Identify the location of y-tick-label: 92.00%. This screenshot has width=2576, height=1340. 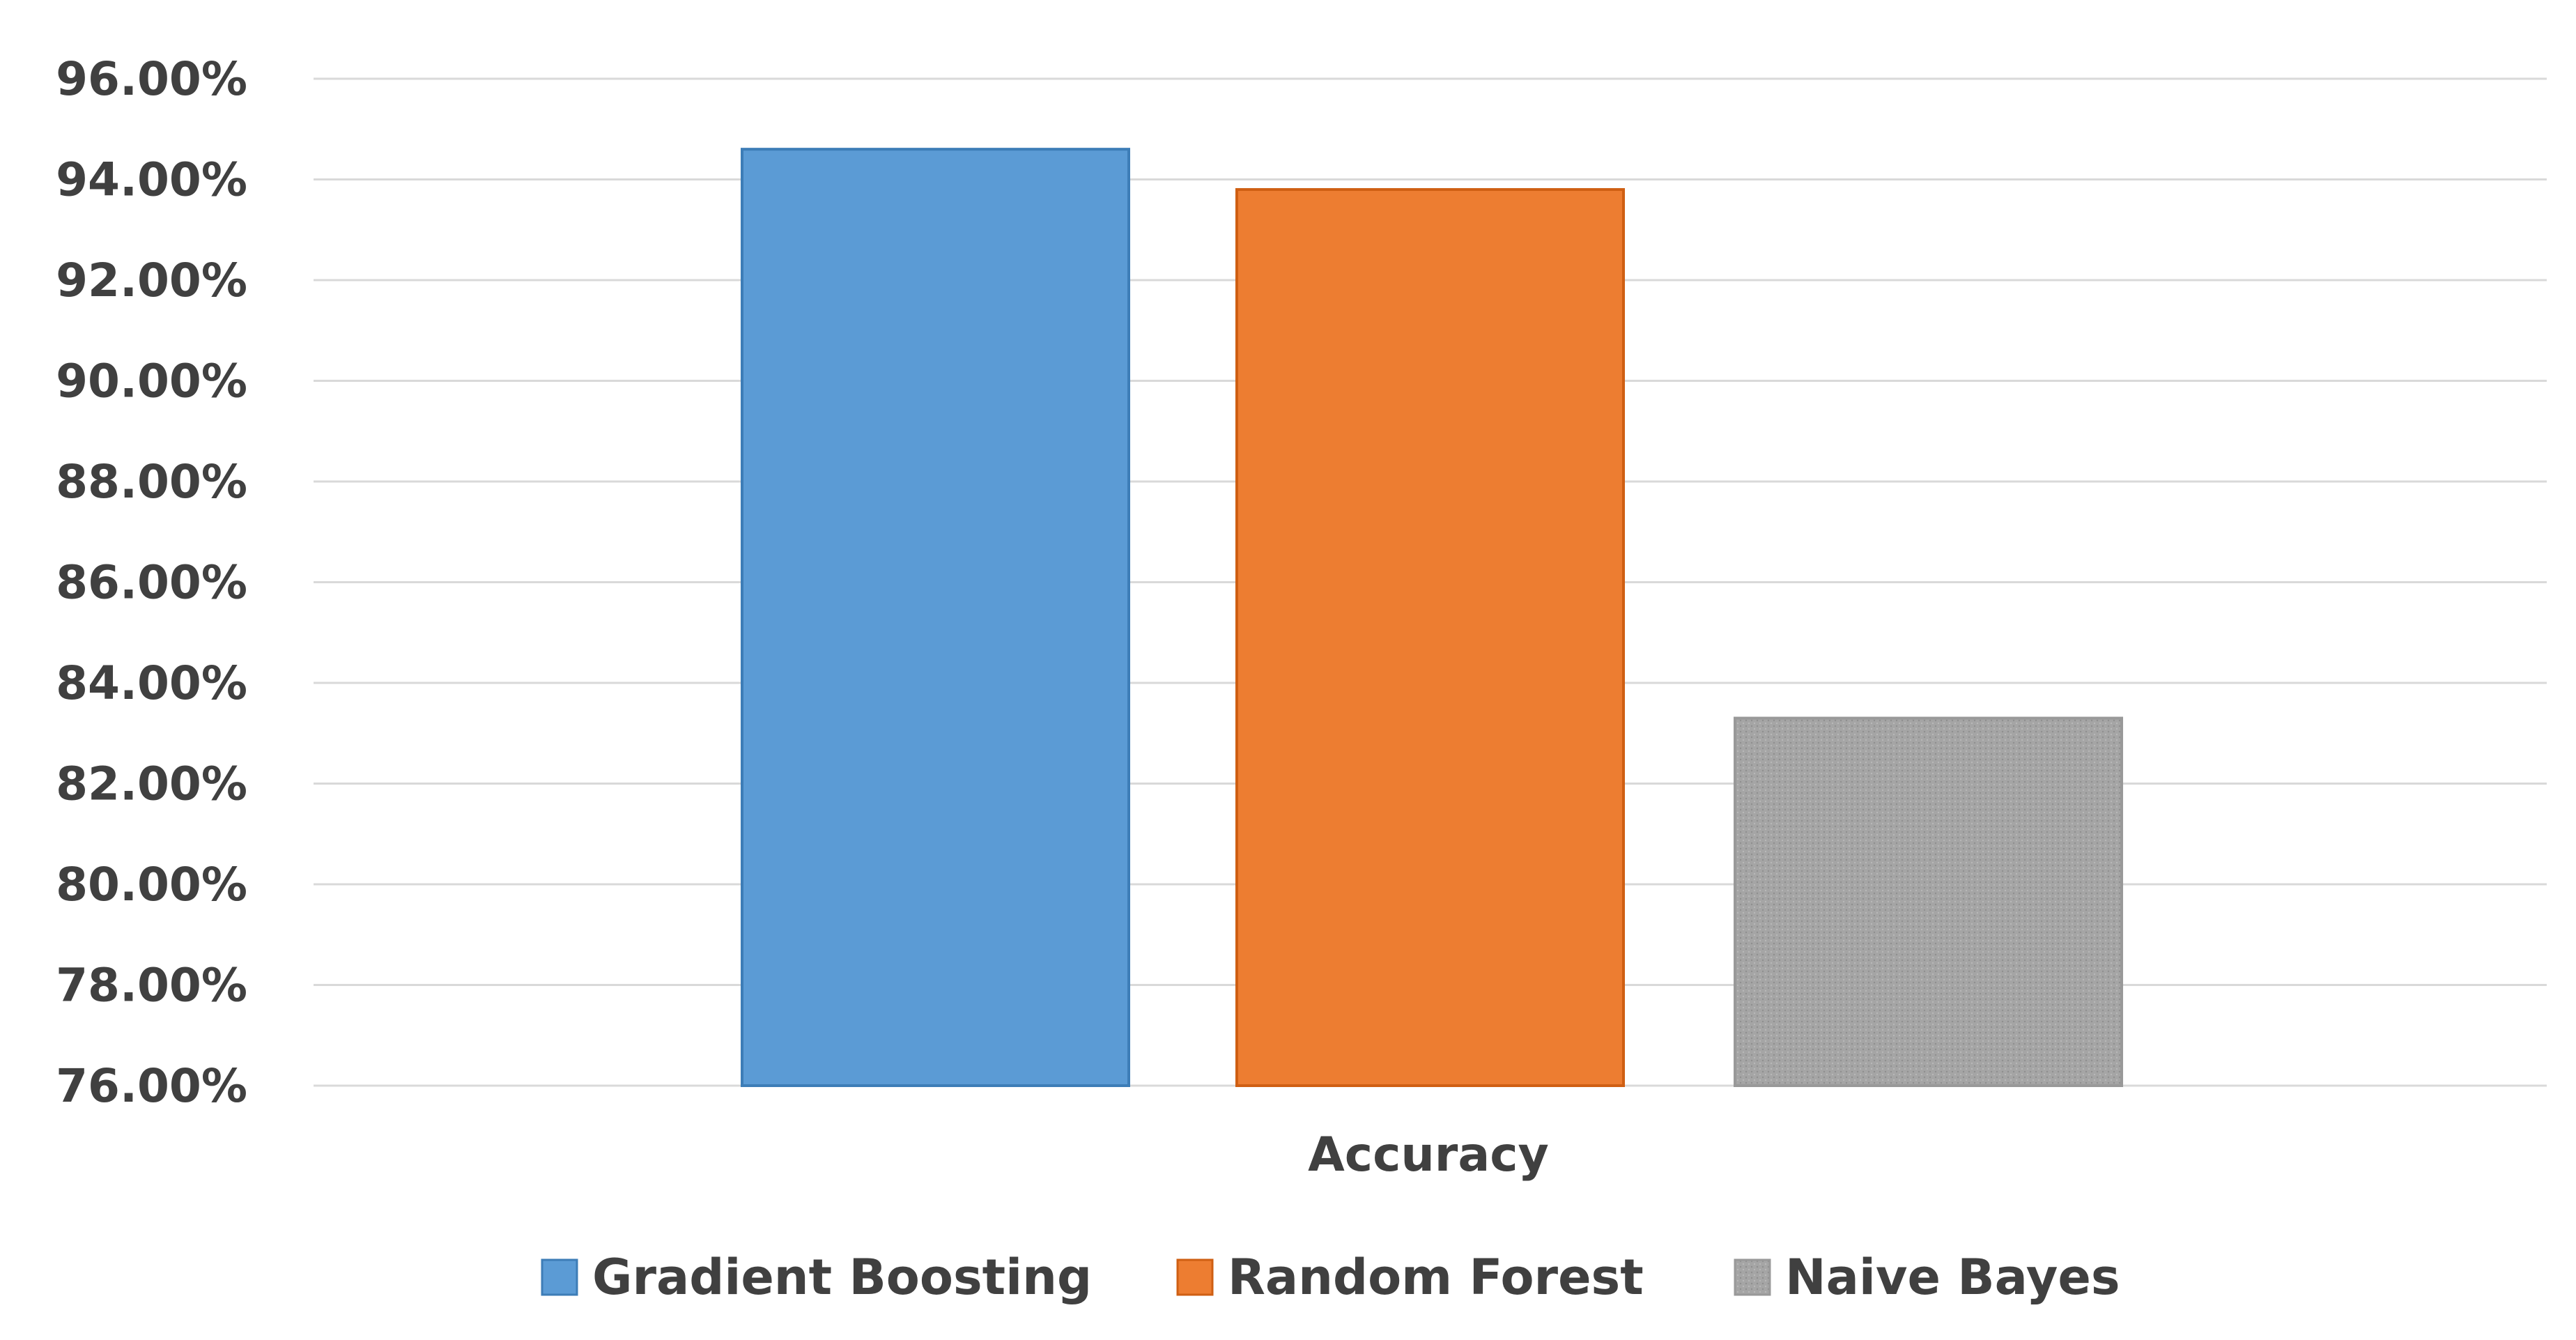
(151, 280).